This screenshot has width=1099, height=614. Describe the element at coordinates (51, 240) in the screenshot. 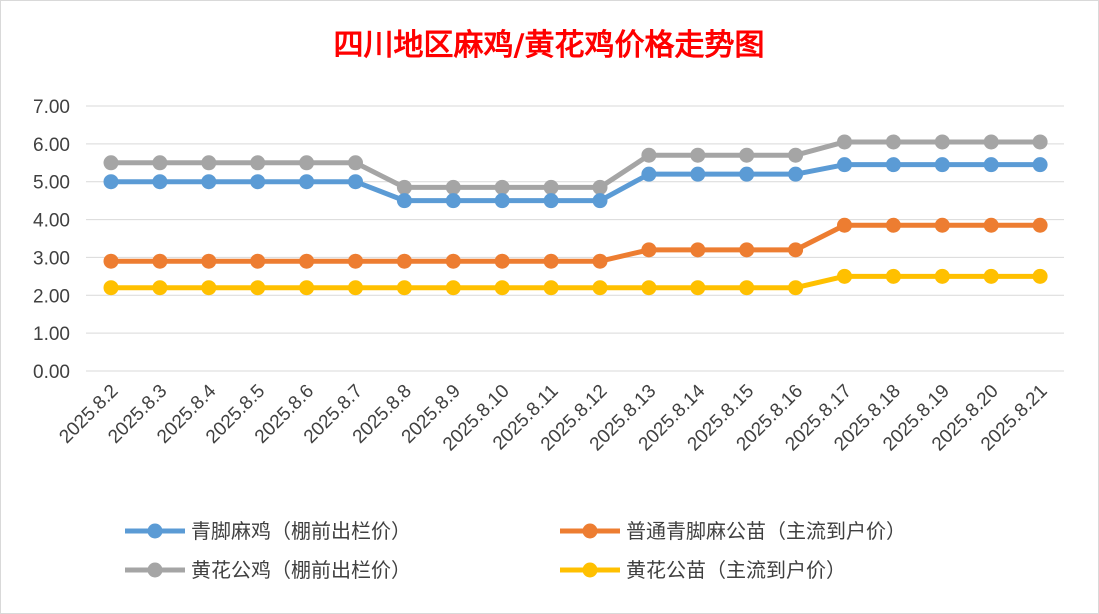

I see `y-axis-ticks: 0.00 1.00 2.00 3.00 4.00 5.00 6.00 7.00` at that location.